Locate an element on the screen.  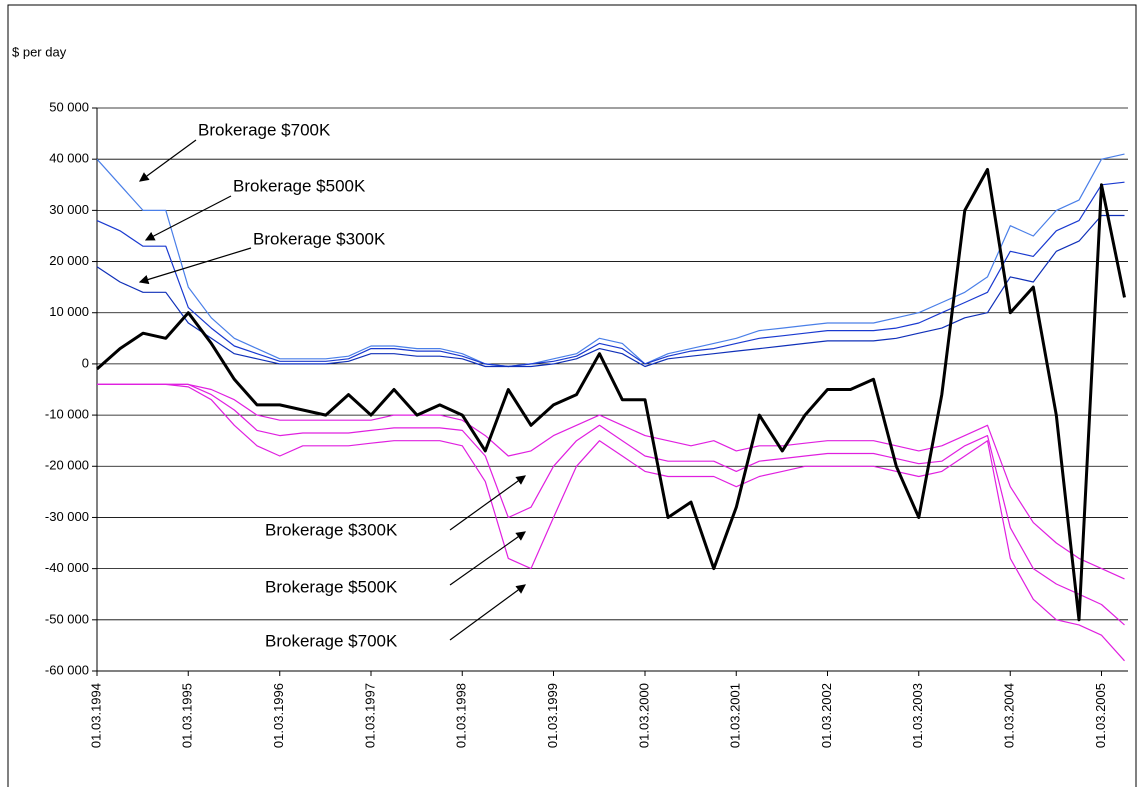
y-tick-label: 40 000 is located at coordinates (69, 158).